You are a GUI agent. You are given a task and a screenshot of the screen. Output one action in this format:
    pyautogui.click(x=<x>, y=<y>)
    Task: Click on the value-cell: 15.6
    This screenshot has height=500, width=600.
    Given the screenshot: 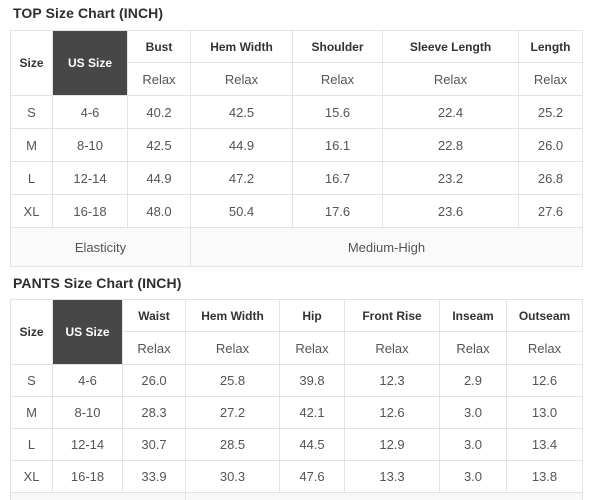 What is the action you would take?
    pyautogui.click(x=337, y=112)
    